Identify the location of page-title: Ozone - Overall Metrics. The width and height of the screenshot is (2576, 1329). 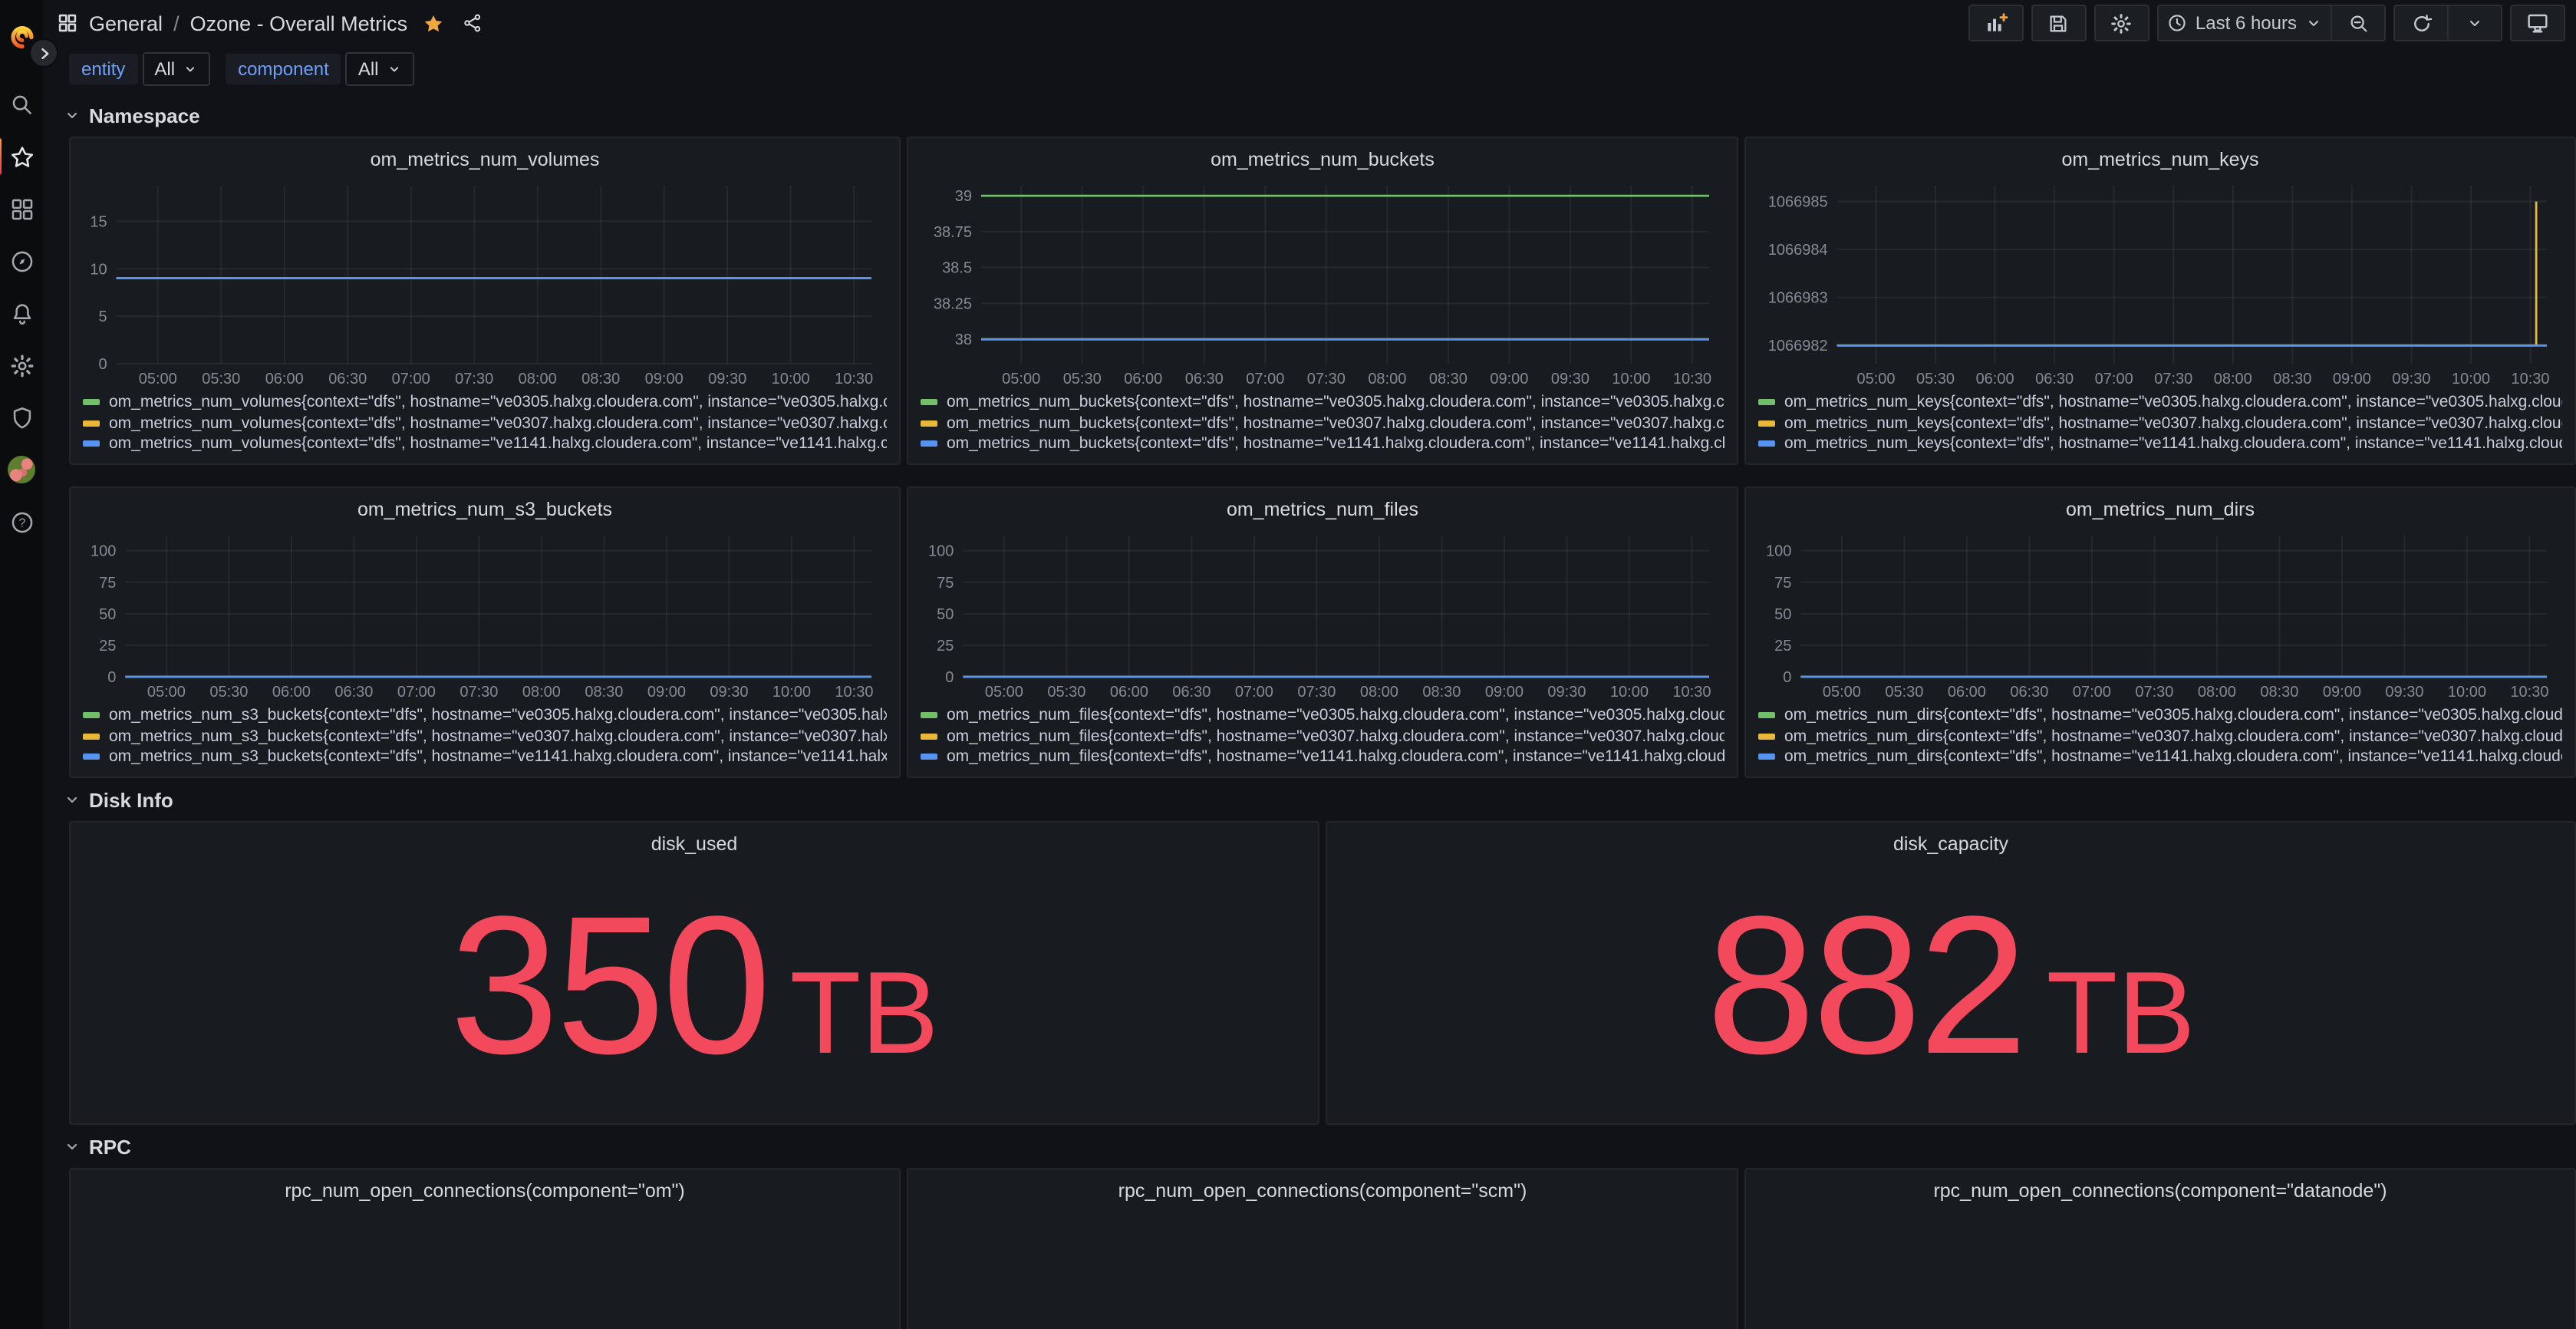
(298, 23).